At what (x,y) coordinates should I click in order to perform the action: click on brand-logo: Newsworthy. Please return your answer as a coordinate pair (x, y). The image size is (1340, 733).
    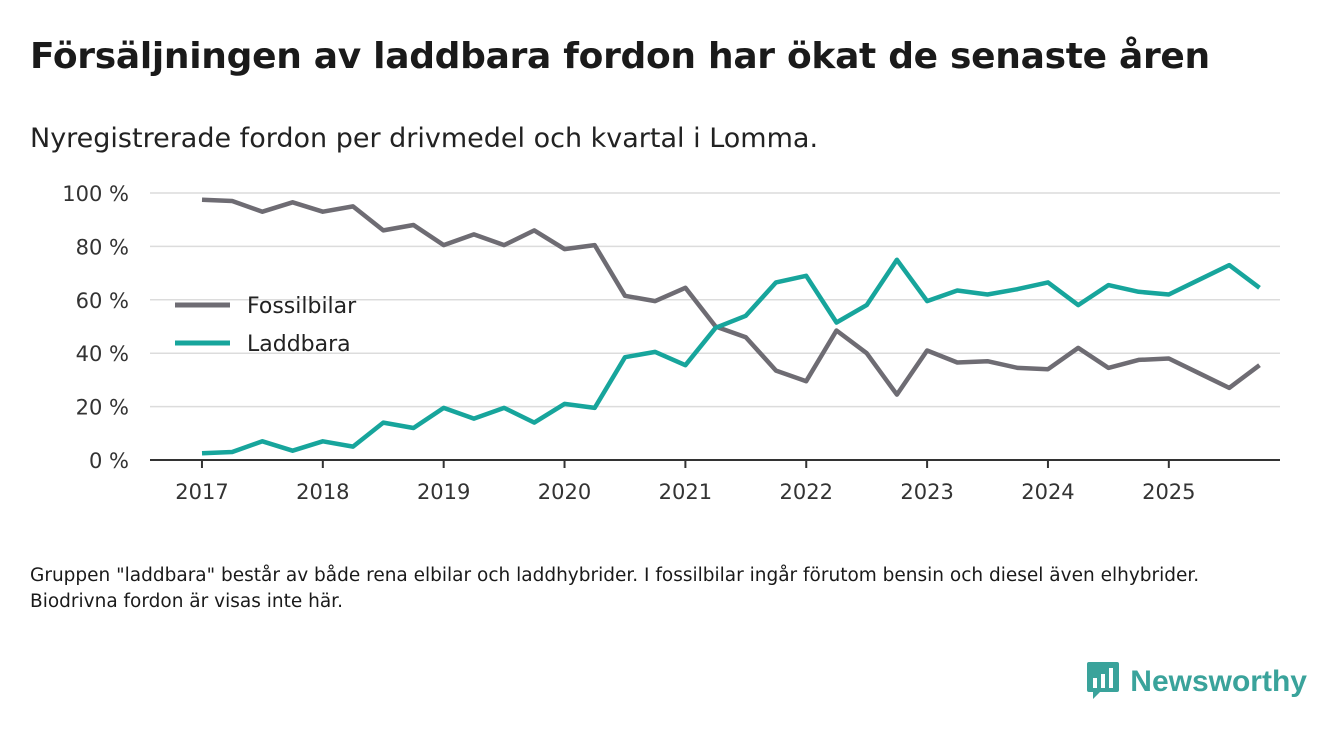
    Looking at the image, I should click on (1196, 682).